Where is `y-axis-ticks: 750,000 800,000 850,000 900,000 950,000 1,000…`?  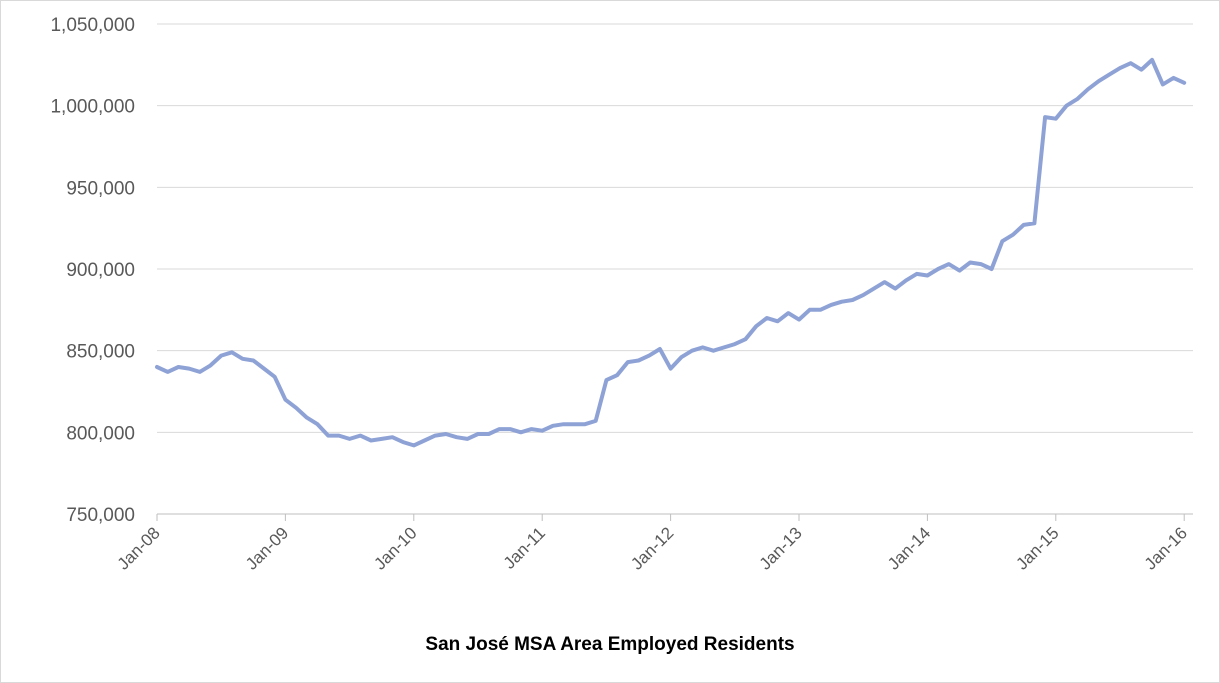 y-axis-ticks: 750,000 800,000 850,000 900,000 950,000 1,000… is located at coordinates (92, 270).